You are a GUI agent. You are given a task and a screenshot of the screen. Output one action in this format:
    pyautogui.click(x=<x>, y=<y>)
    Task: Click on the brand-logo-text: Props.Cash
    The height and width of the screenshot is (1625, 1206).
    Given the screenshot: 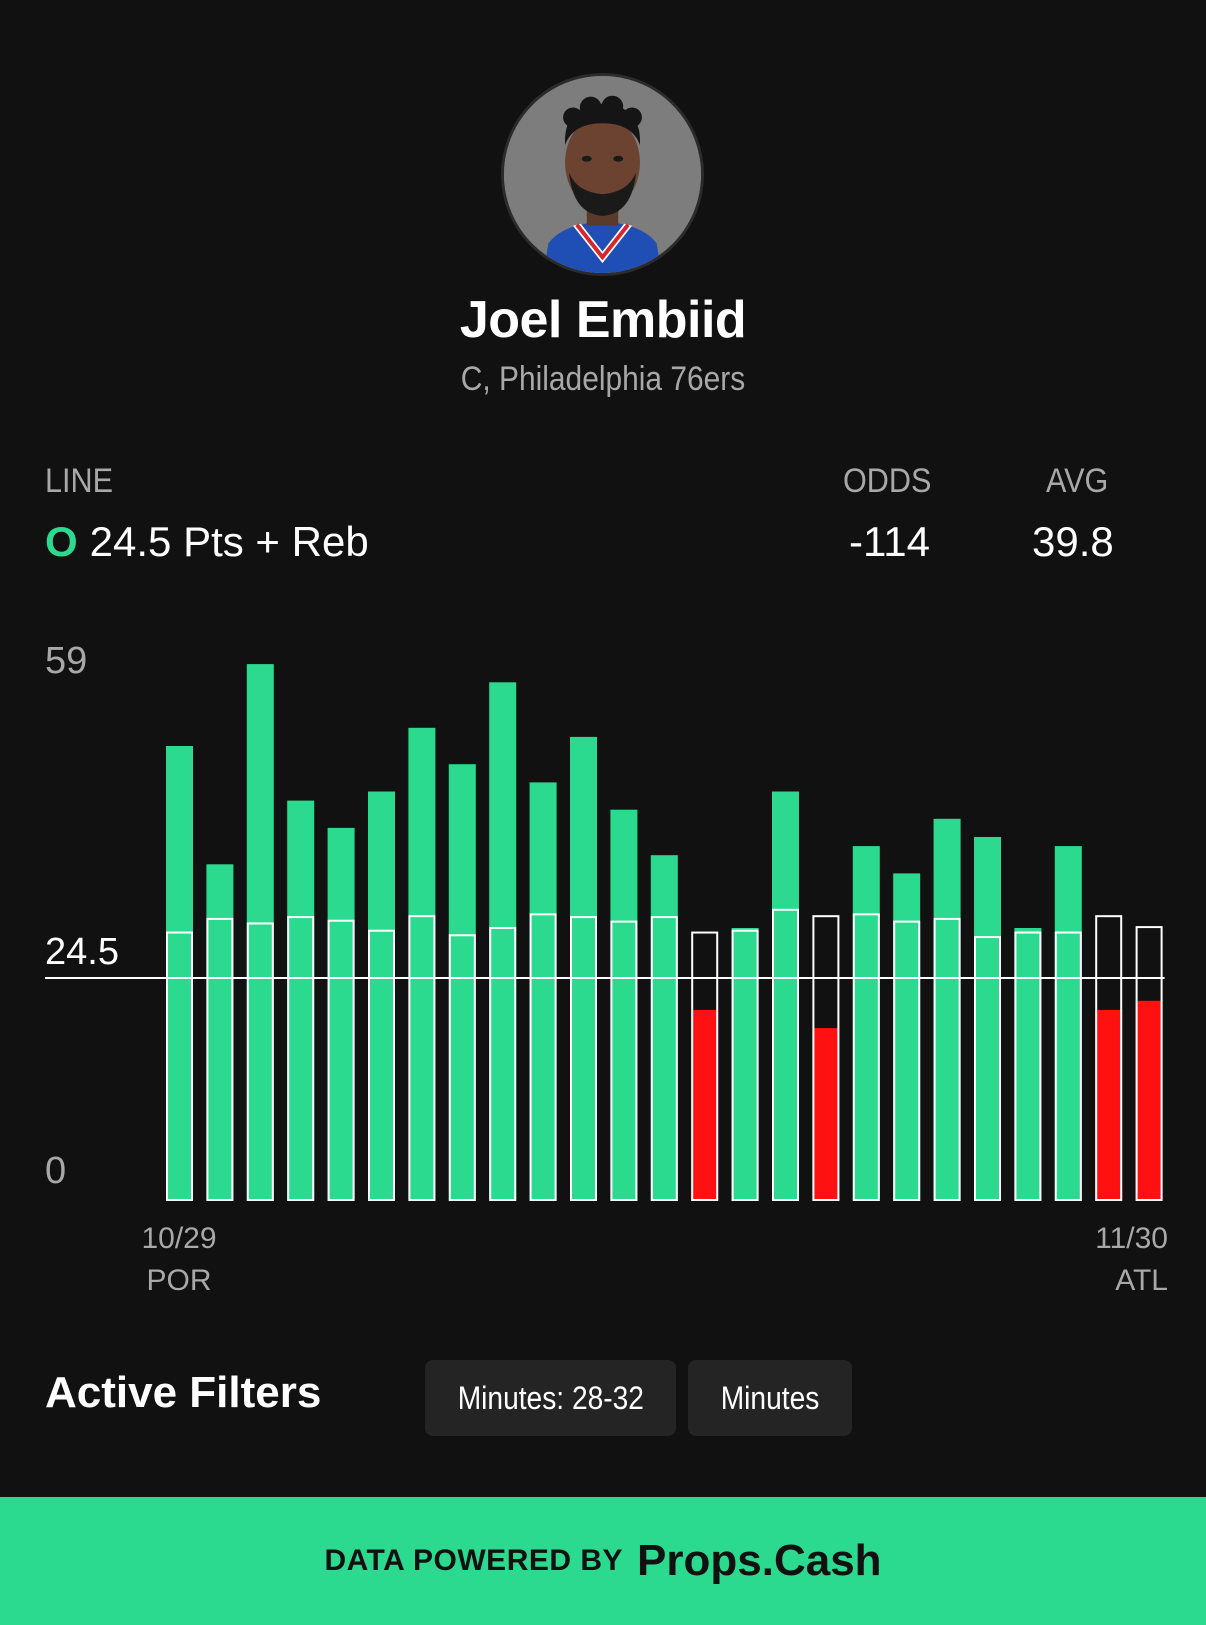 What is the action you would take?
    pyautogui.click(x=759, y=1560)
    